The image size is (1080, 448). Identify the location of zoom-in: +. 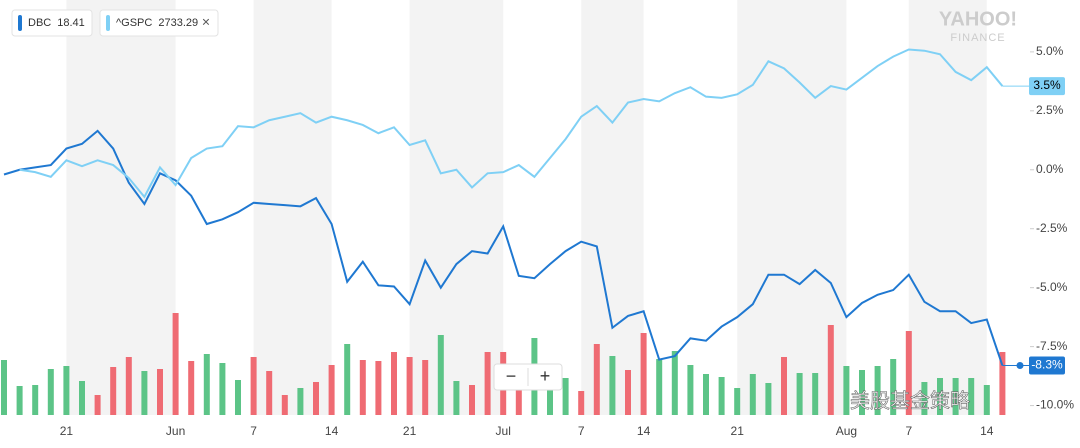
(545, 376).